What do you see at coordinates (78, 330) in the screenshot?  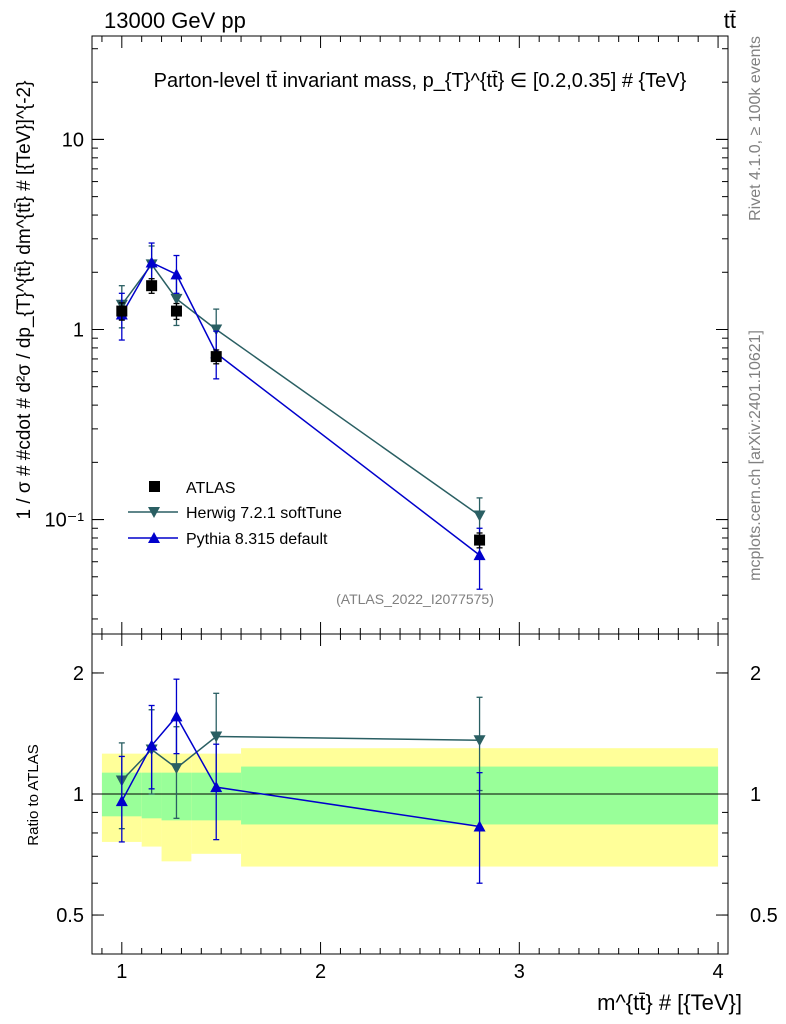 I see `main-y-tick-label: 1` at bounding box center [78, 330].